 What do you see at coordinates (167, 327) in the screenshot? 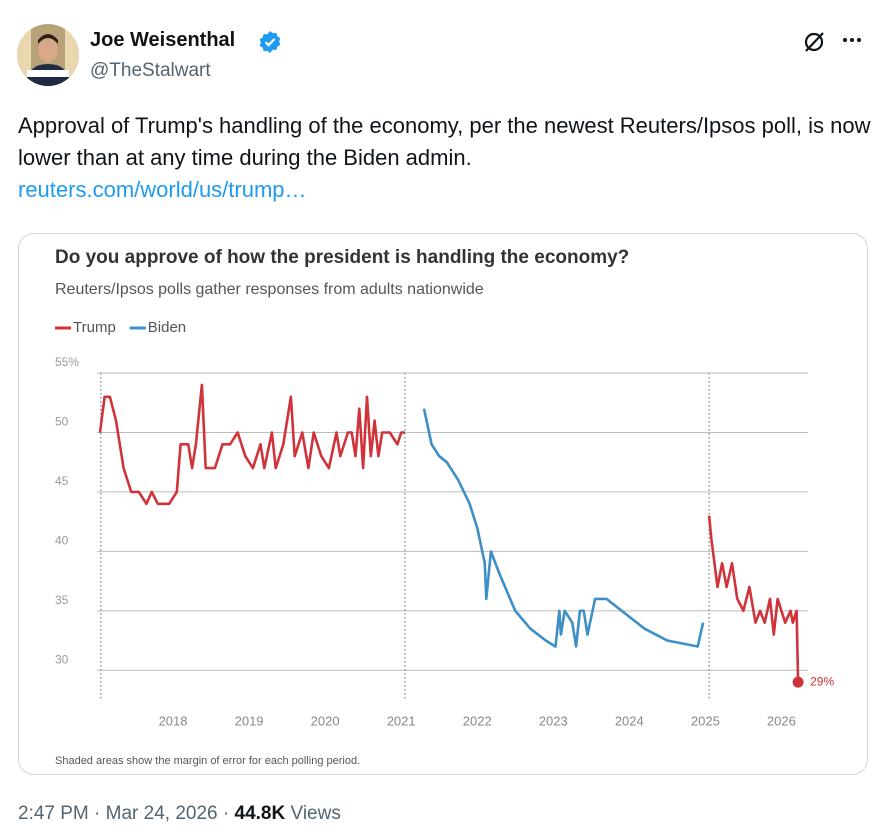
I see `legend-label: Biden` at bounding box center [167, 327].